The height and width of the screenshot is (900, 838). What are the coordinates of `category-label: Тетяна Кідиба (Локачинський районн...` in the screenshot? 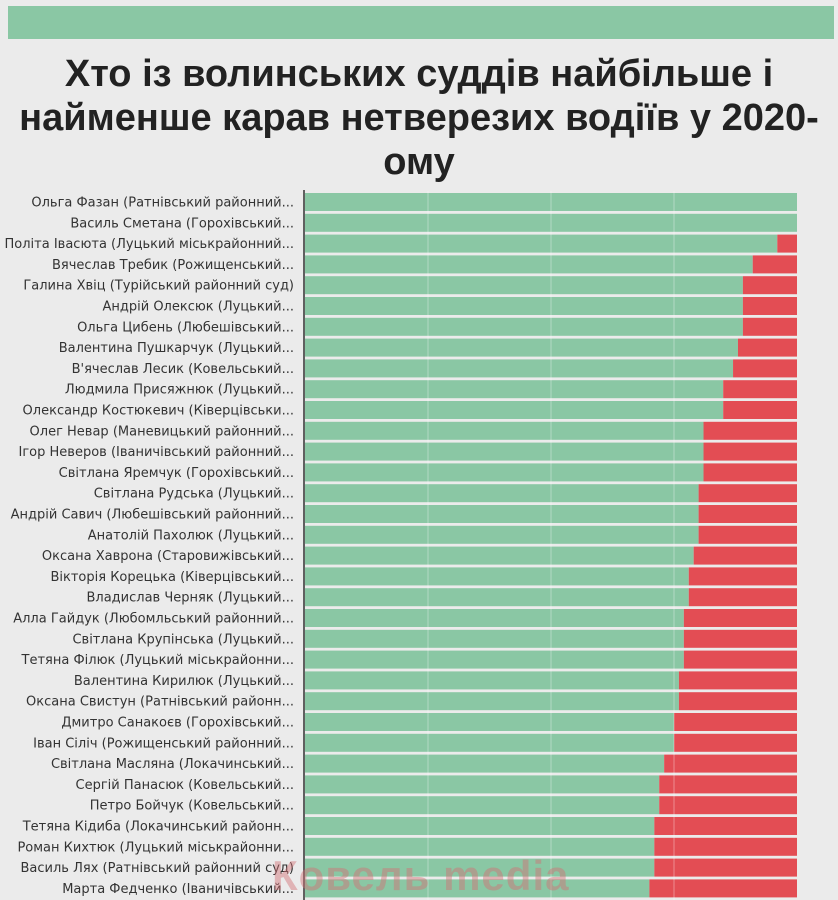 It's located at (158, 827).